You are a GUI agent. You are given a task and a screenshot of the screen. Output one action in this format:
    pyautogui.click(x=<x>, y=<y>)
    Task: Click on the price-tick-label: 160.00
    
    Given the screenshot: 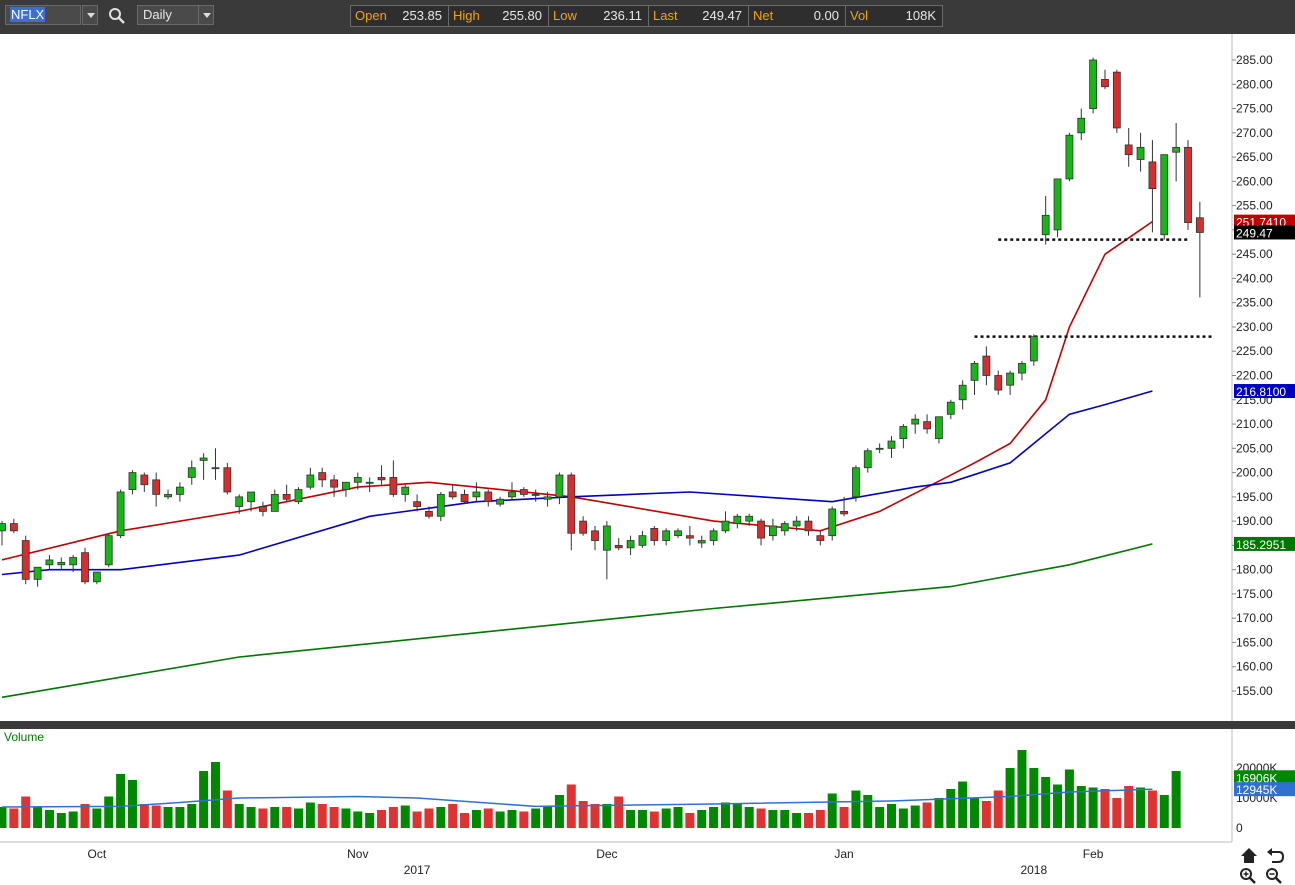 What is the action you would take?
    pyautogui.click(x=1254, y=667)
    